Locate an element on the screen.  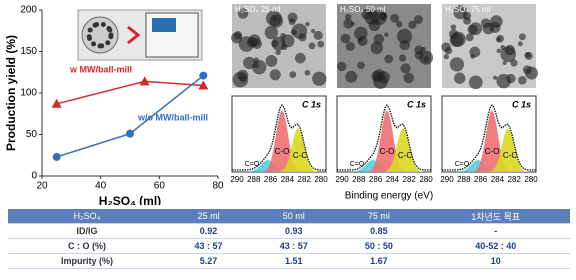
x-tick-label: 40 is located at coordinates (101, 186).